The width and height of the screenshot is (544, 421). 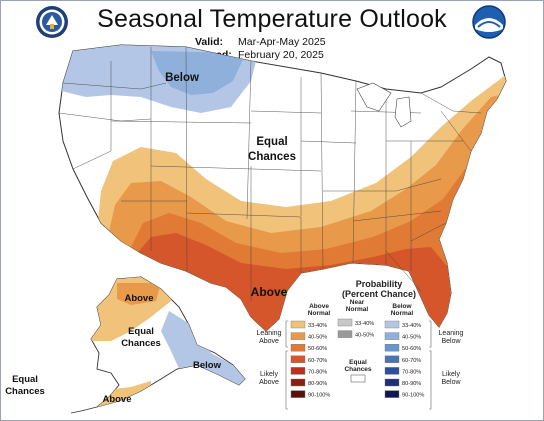 What do you see at coordinates (413, 396) in the screenshot?
I see `legend-below-label: 90-100%` at bounding box center [413, 396].